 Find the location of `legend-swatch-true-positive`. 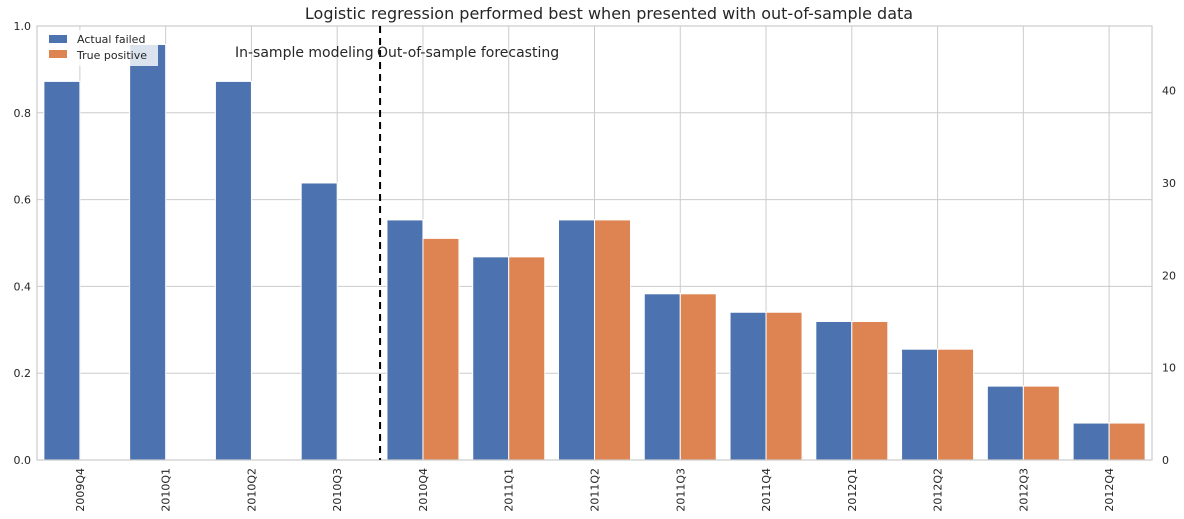

legend-swatch-true-positive is located at coordinates (58, 54).